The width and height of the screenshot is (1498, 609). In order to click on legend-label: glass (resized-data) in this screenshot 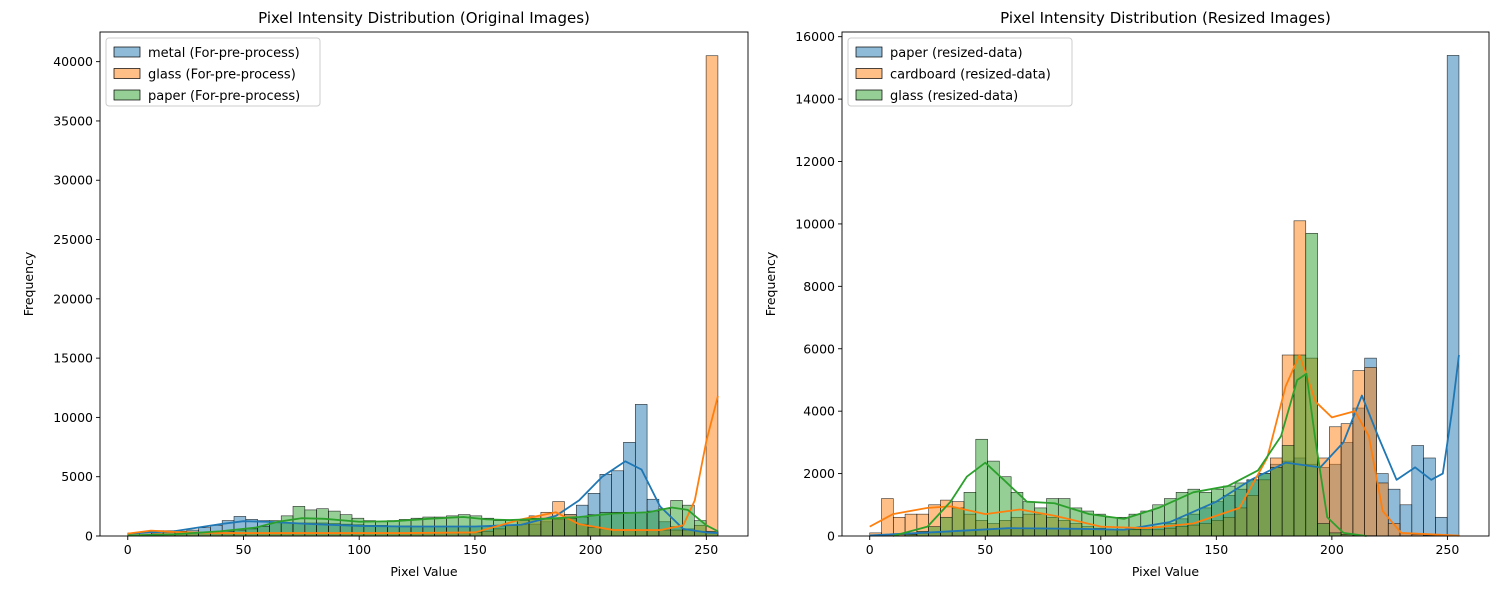, I will do `click(954, 96)`.